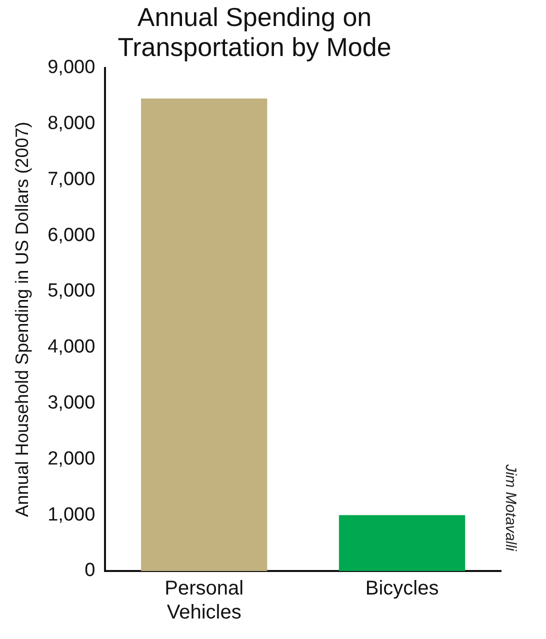  I want to click on y-tick-label: 5,000, so click(72, 291).